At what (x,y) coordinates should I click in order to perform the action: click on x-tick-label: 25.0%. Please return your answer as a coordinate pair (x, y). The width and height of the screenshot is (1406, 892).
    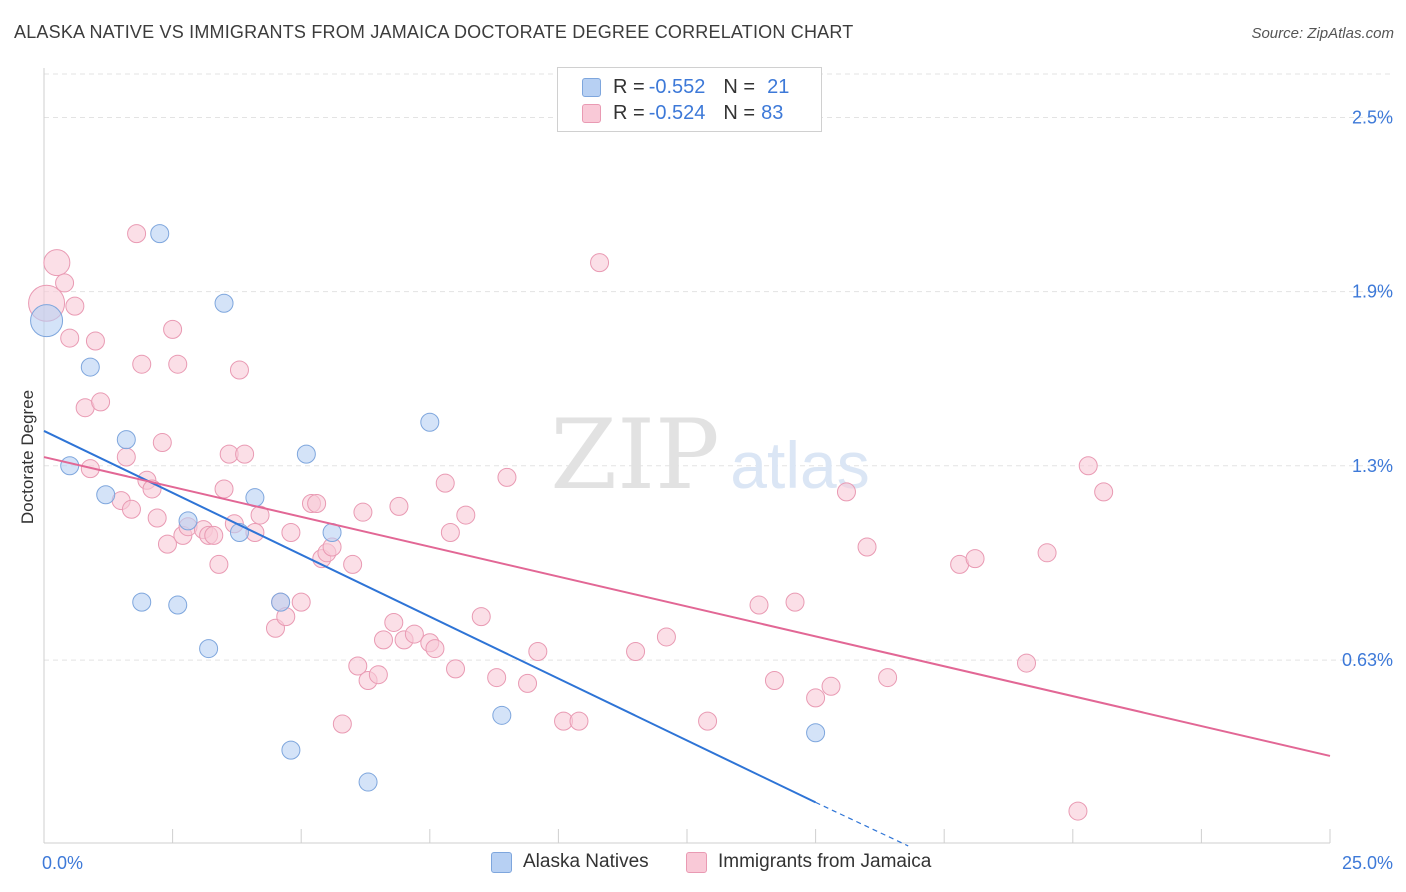
    Looking at the image, I should click on (1367, 863).